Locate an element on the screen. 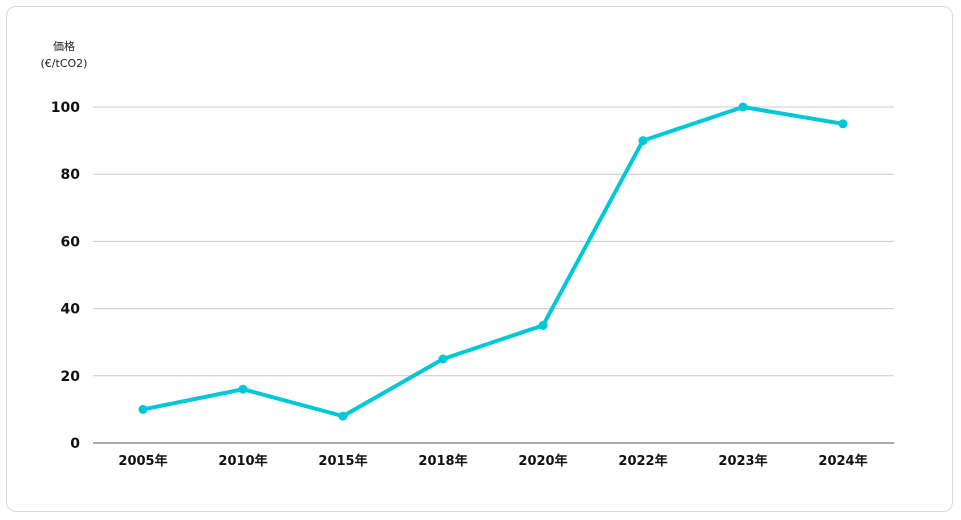 The image size is (961, 520). y-axis-label: 価格 (€/tCO2) is located at coordinates (64, 55).